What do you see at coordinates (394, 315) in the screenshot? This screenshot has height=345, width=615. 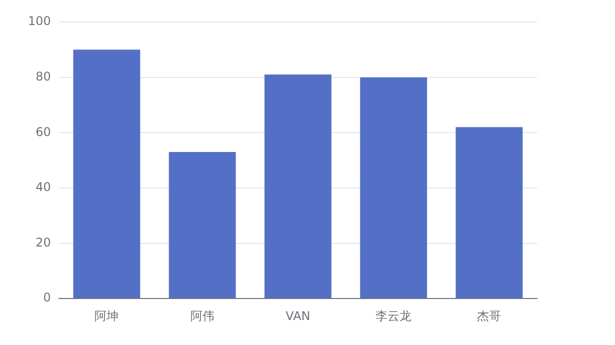 I see `x-tick-label: 李云龙` at bounding box center [394, 315].